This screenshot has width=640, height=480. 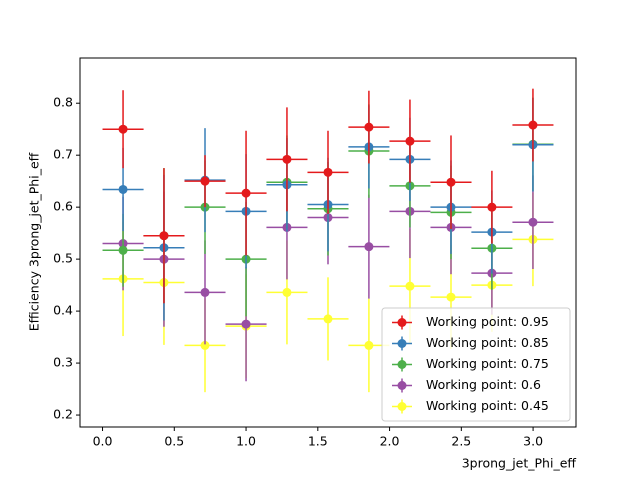 I want to click on x-tick-label: 1.0, so click(x=246, y=441).